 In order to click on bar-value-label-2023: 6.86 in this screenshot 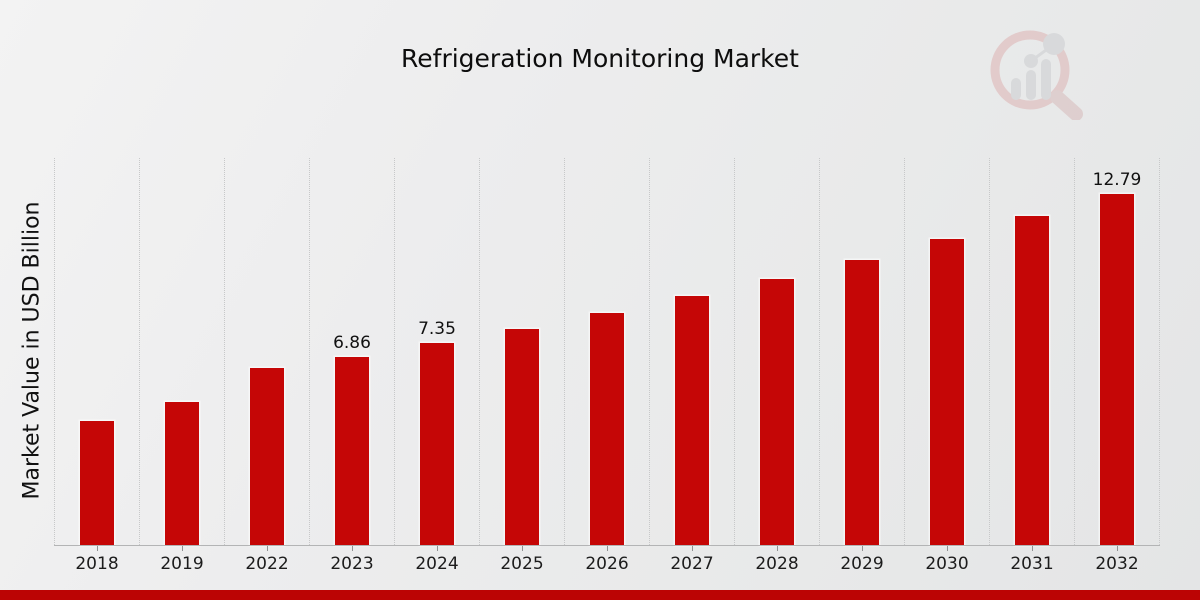, I will do `click(352, 343)`.